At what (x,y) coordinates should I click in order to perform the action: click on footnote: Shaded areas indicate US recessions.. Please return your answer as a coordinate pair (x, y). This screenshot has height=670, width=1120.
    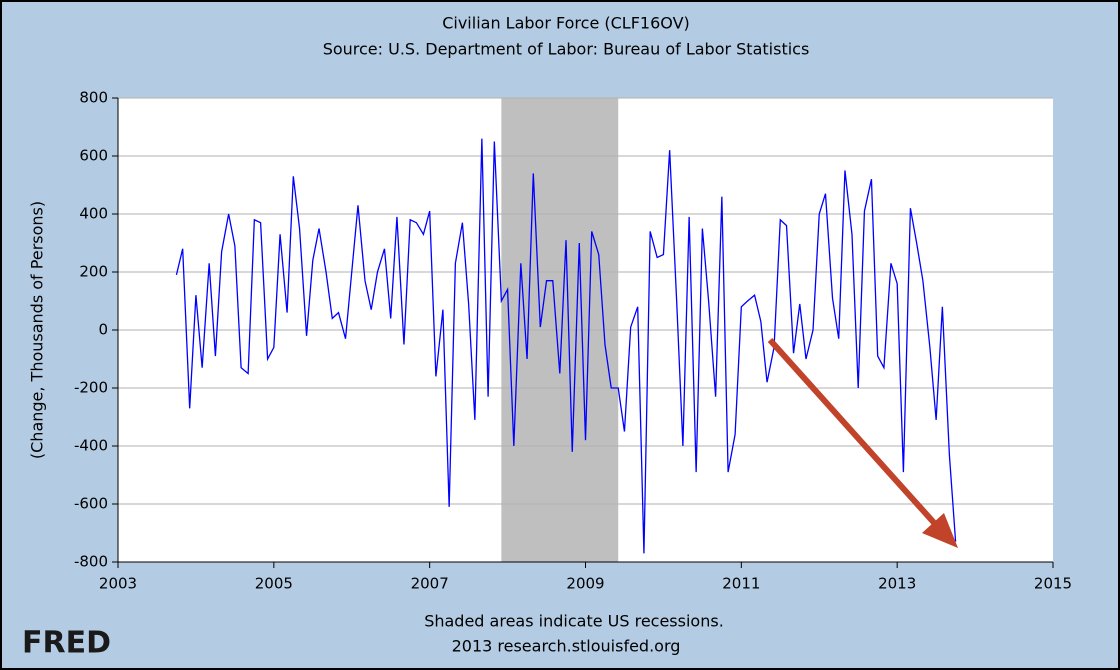
    Looking at the image, I should click on (574, 621).